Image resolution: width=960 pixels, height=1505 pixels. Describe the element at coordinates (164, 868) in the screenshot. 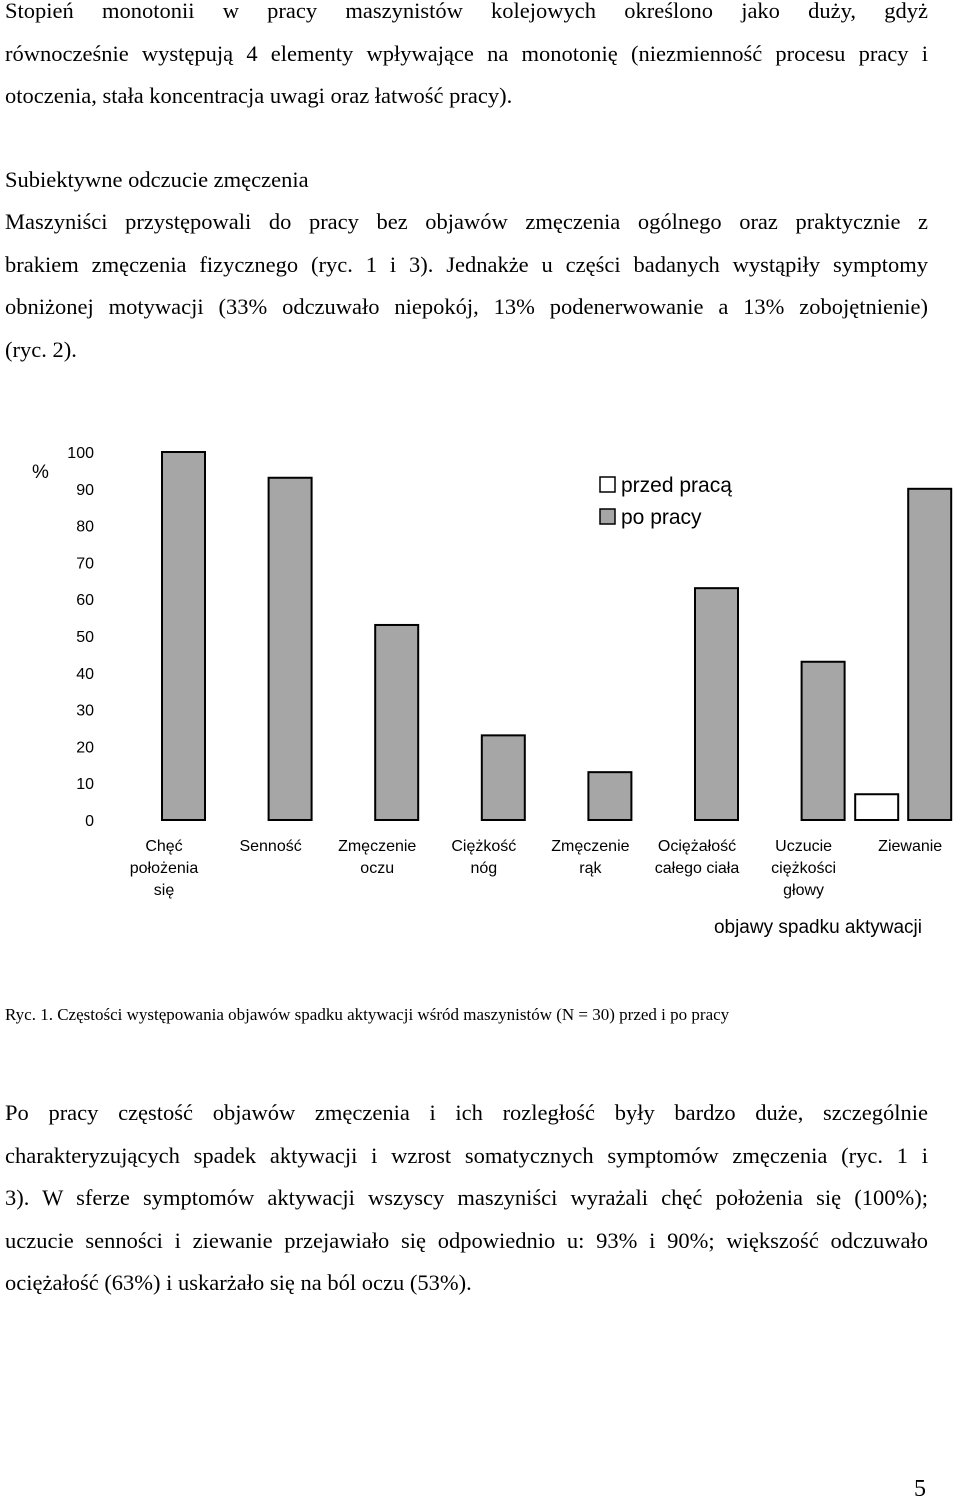

I see `x-category-label: Chęć położenia się` at that location.